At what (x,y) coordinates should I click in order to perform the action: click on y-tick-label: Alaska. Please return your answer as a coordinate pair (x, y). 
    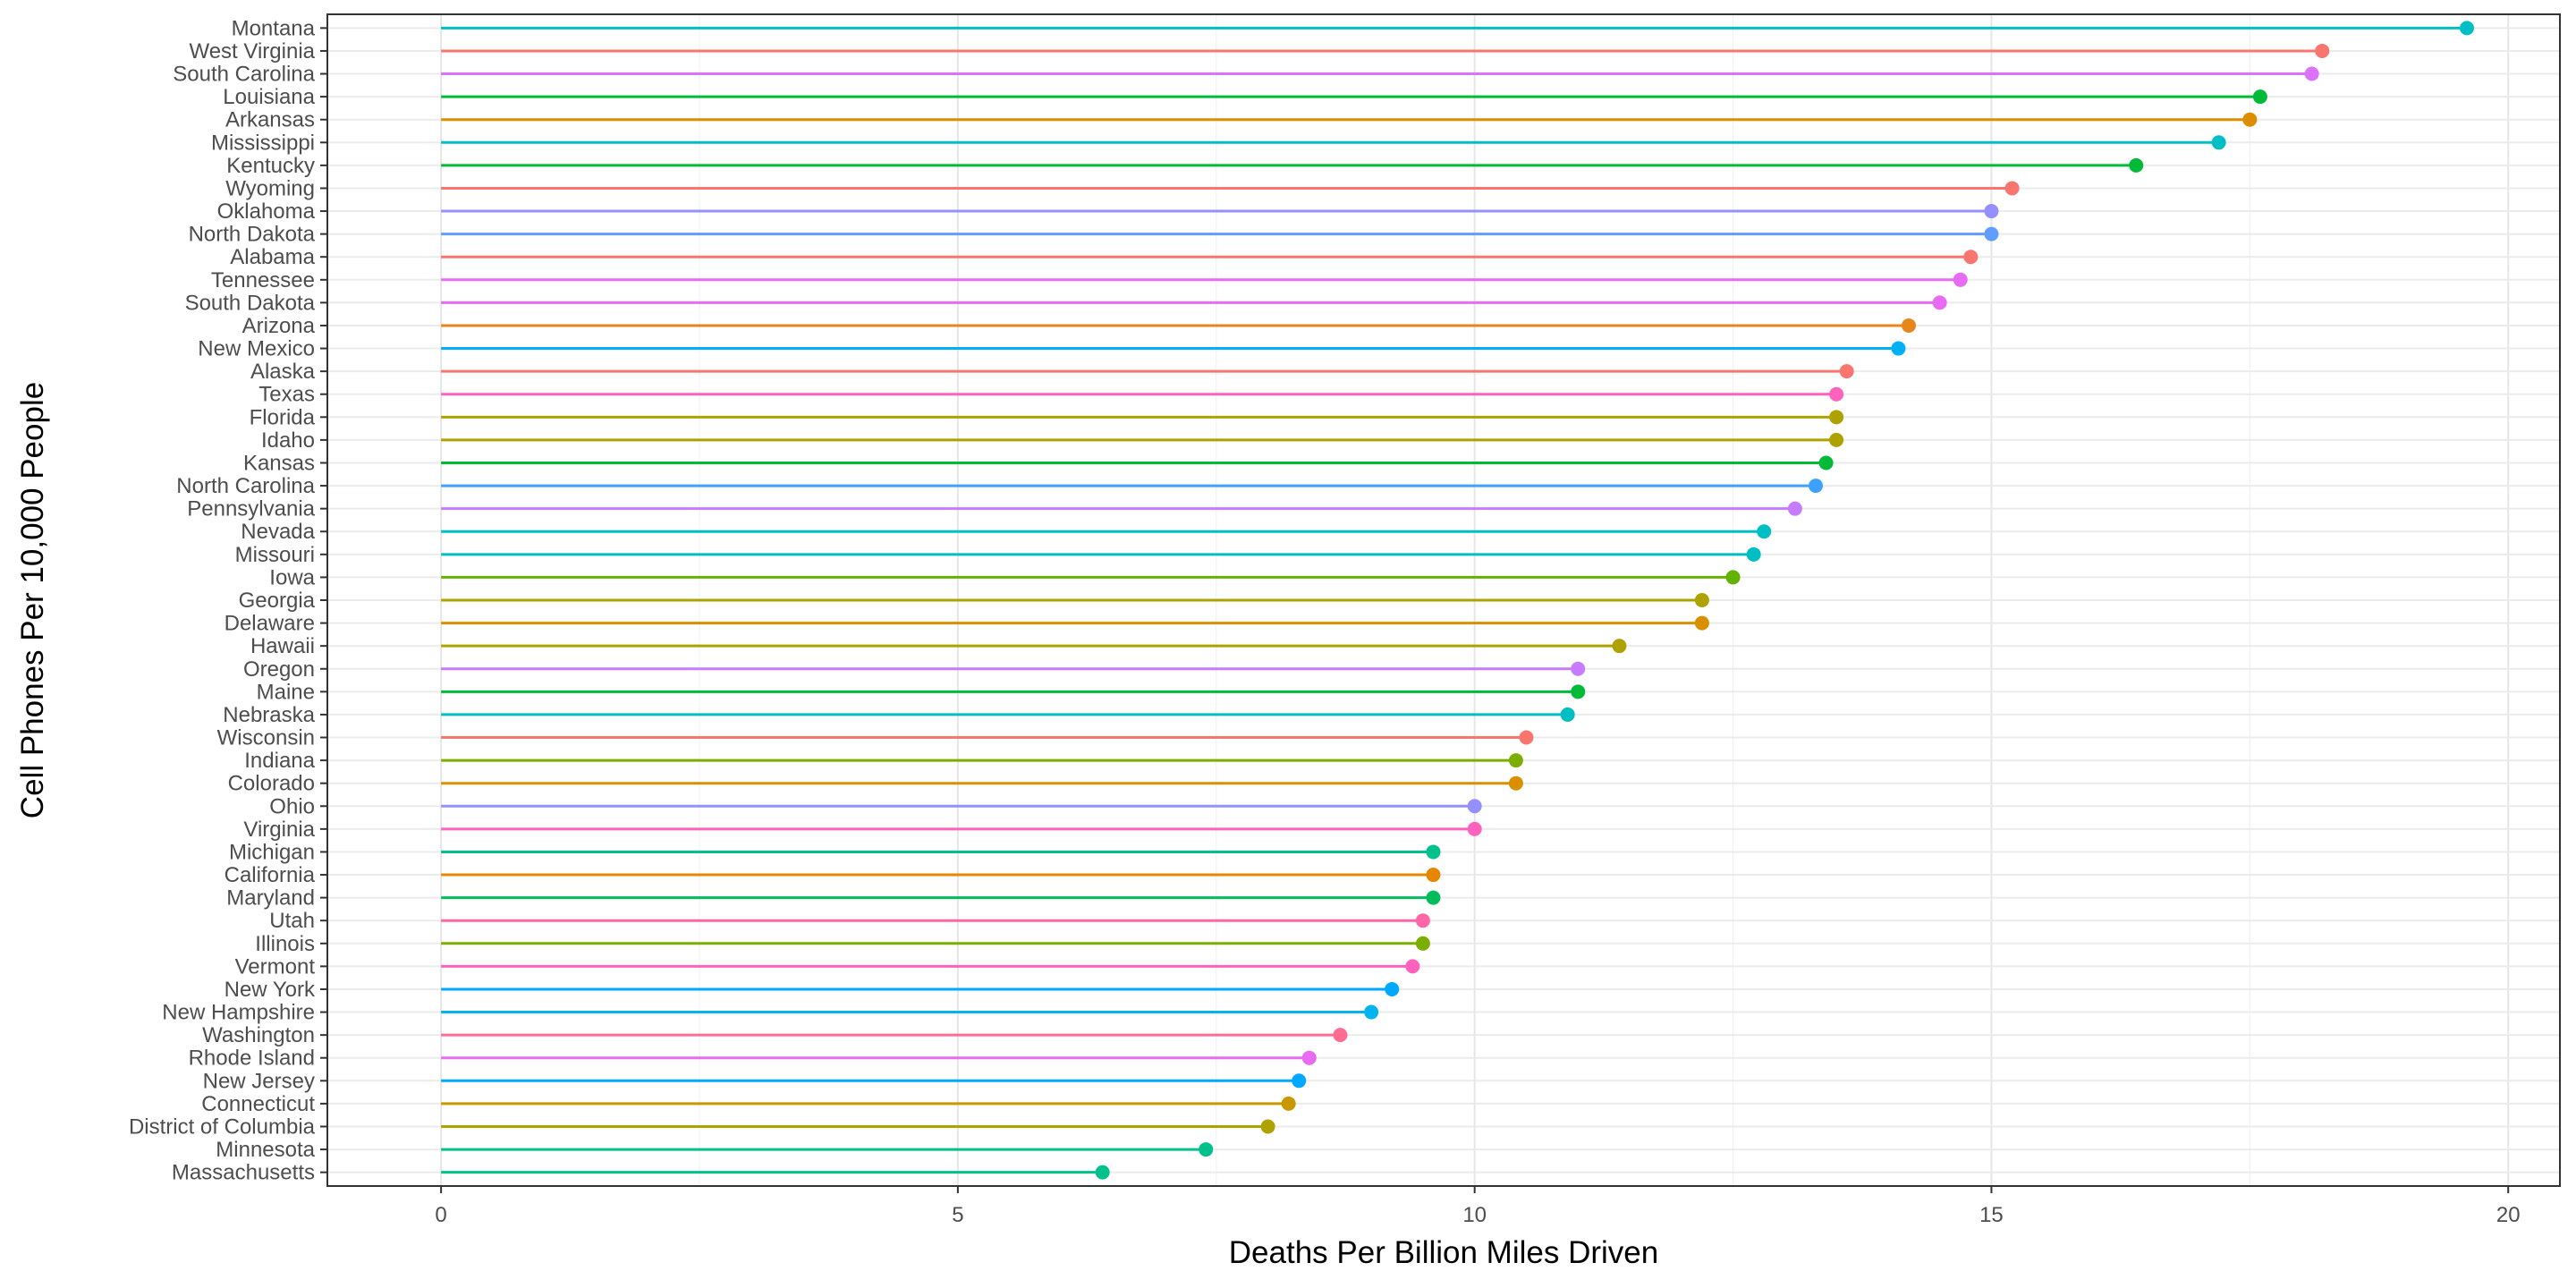
    Looking at the image, I should click on (283, 372).